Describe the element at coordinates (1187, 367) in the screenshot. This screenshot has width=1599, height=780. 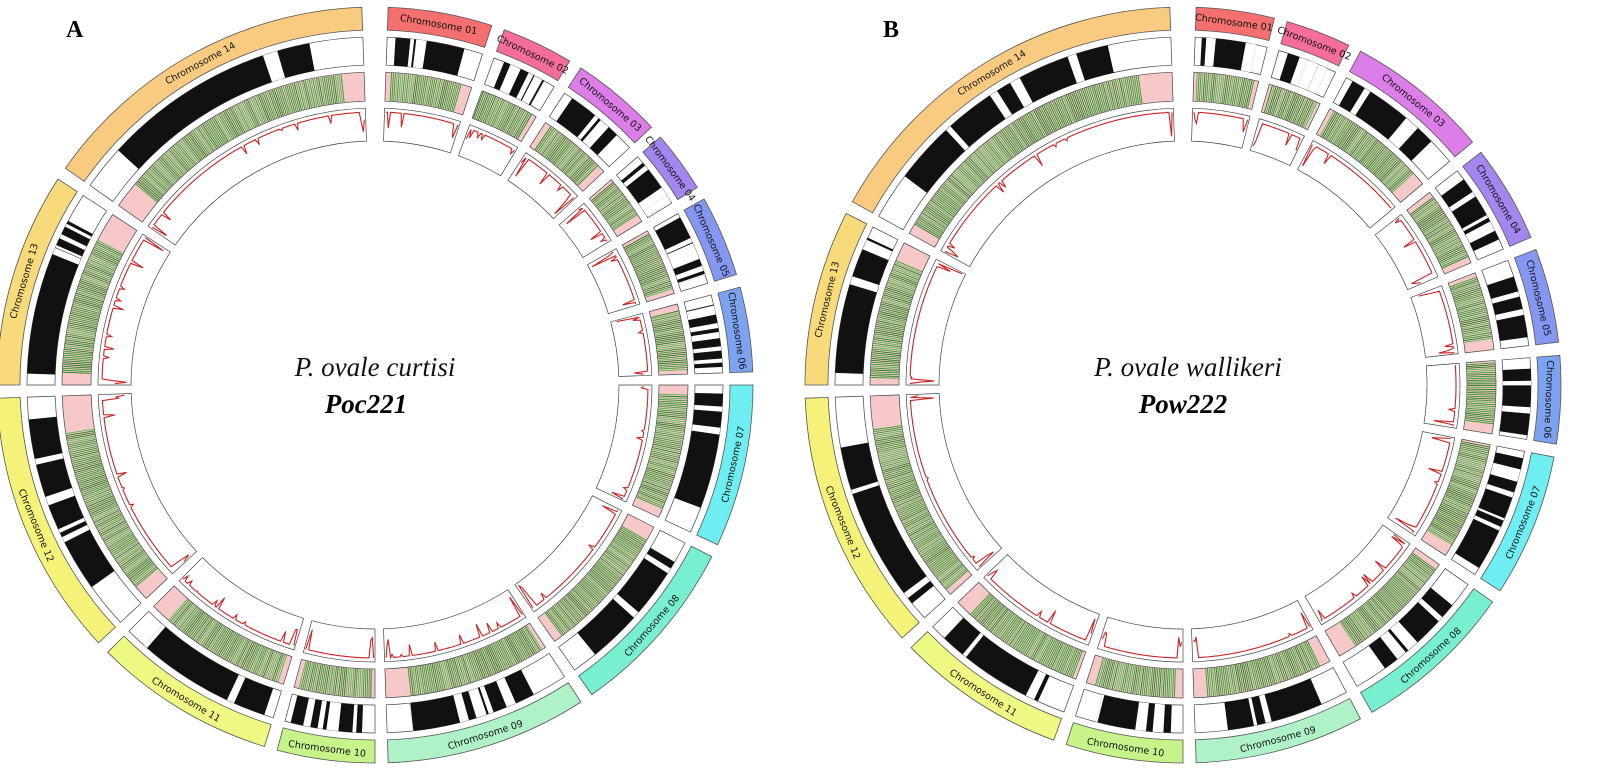
I see `species-name-b: P. ovale wallikeri` at that location.